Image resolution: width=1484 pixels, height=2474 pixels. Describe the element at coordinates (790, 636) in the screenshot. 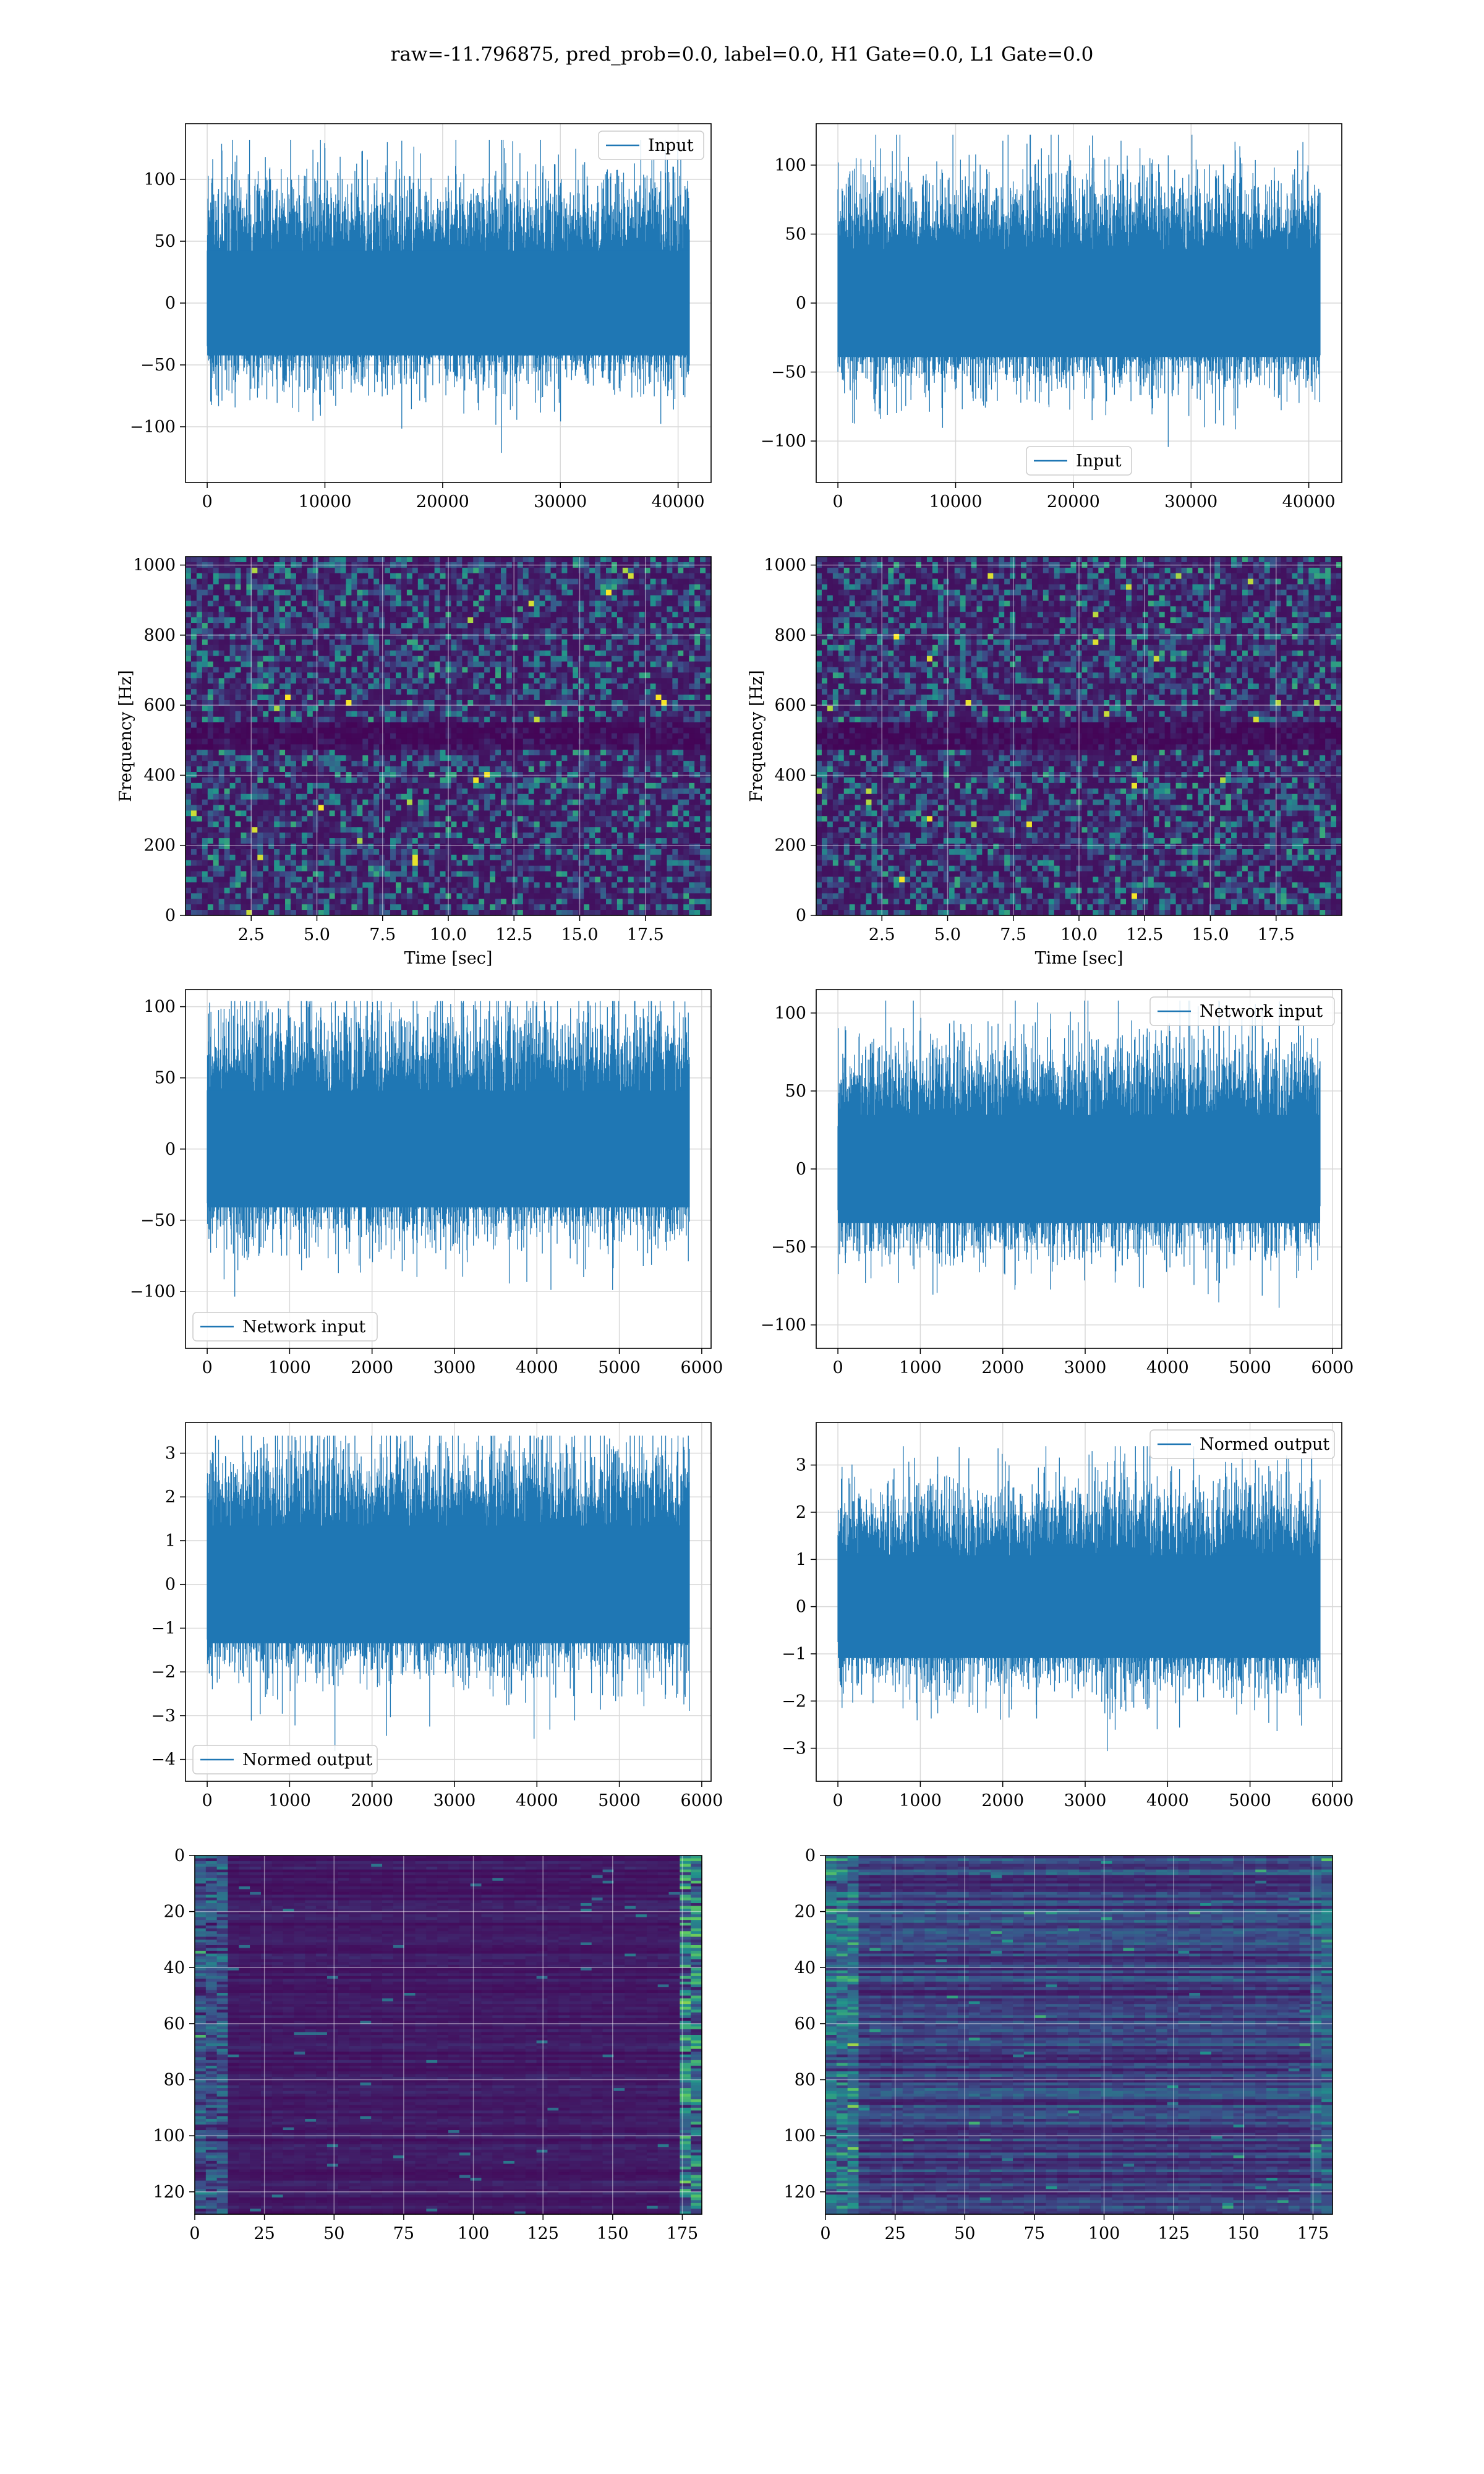

I see `y-tick-label: 800` at that location.